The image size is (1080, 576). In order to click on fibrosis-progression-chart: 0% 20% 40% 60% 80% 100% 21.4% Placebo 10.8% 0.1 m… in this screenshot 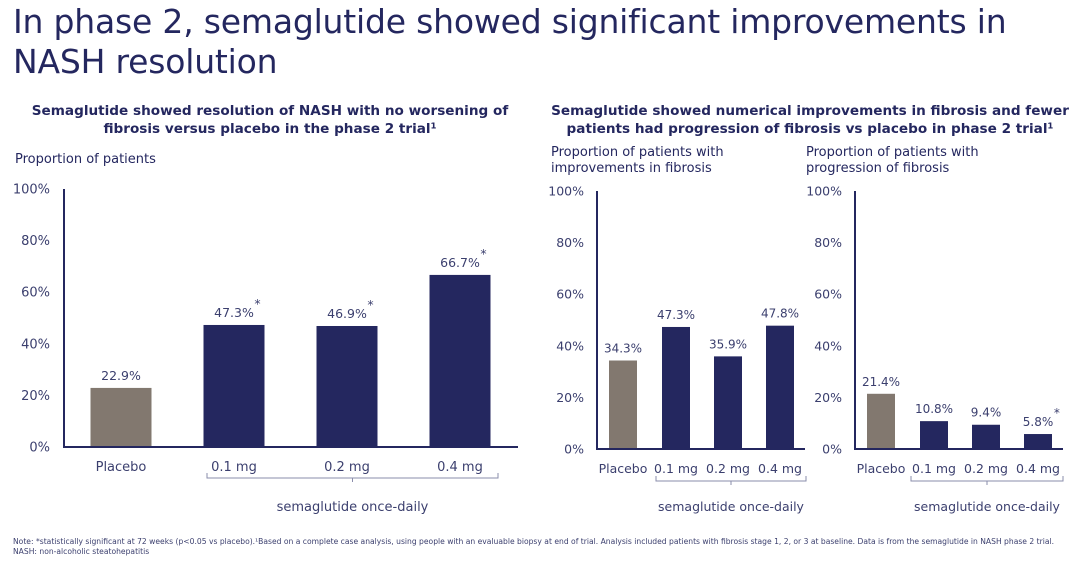, I will do `click(935, 349)`.